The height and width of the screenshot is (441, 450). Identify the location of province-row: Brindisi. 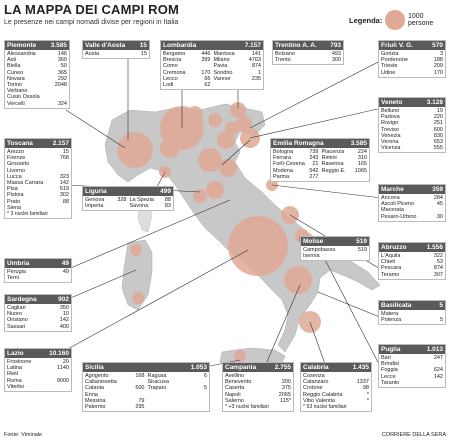
(412, 364).